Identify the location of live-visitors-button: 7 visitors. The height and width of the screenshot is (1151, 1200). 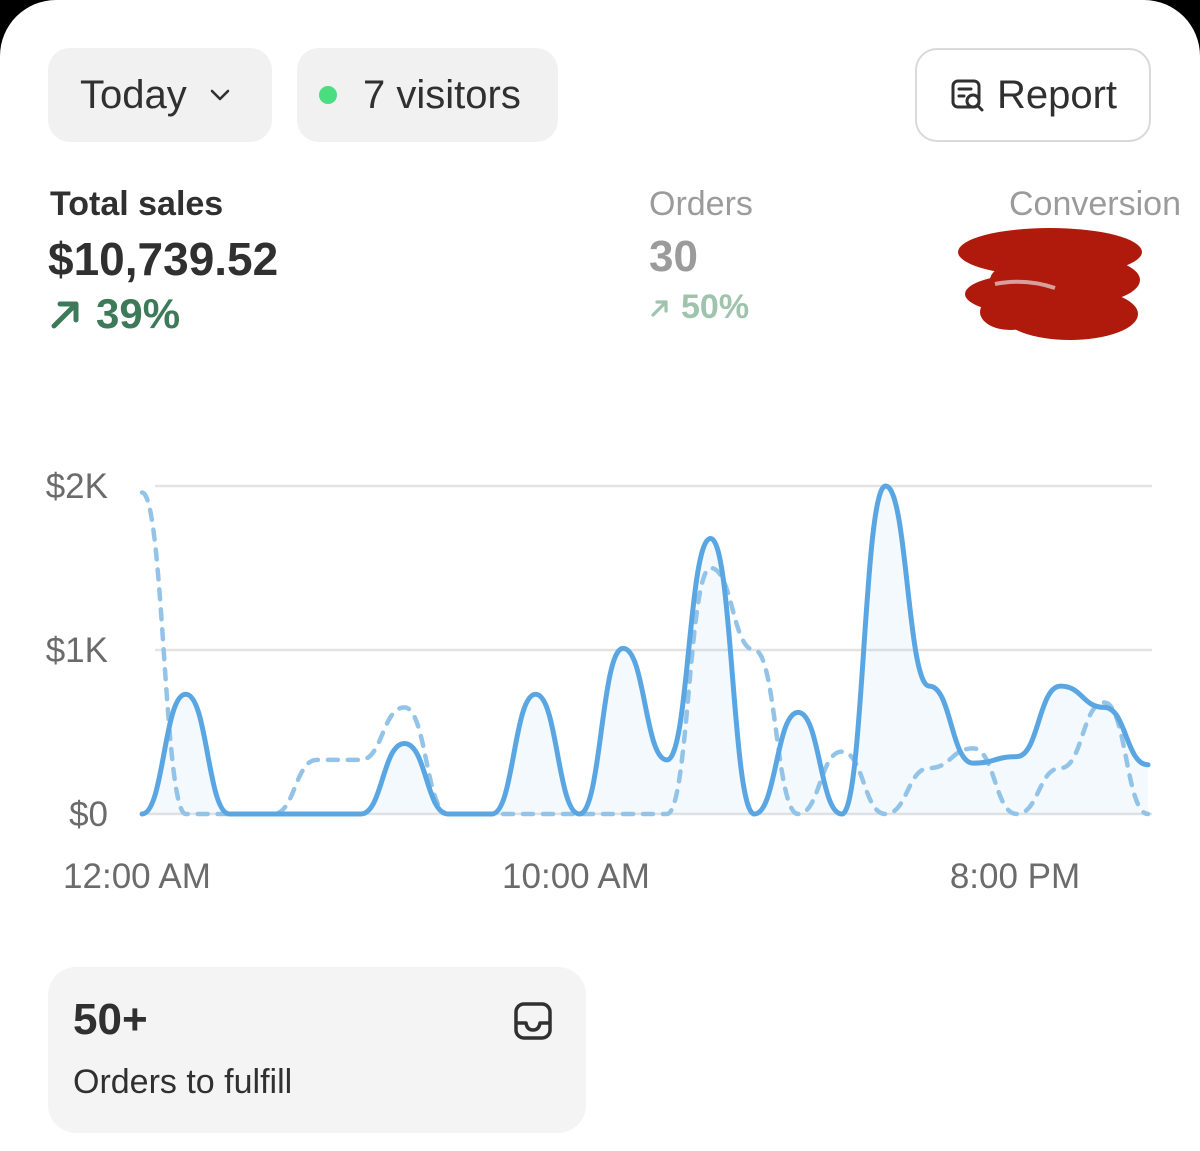
(427, 95).